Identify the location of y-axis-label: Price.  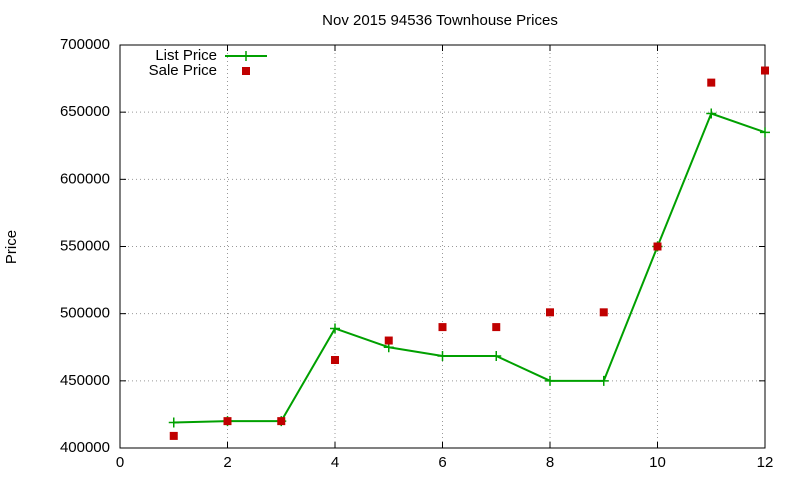
(11, 247).